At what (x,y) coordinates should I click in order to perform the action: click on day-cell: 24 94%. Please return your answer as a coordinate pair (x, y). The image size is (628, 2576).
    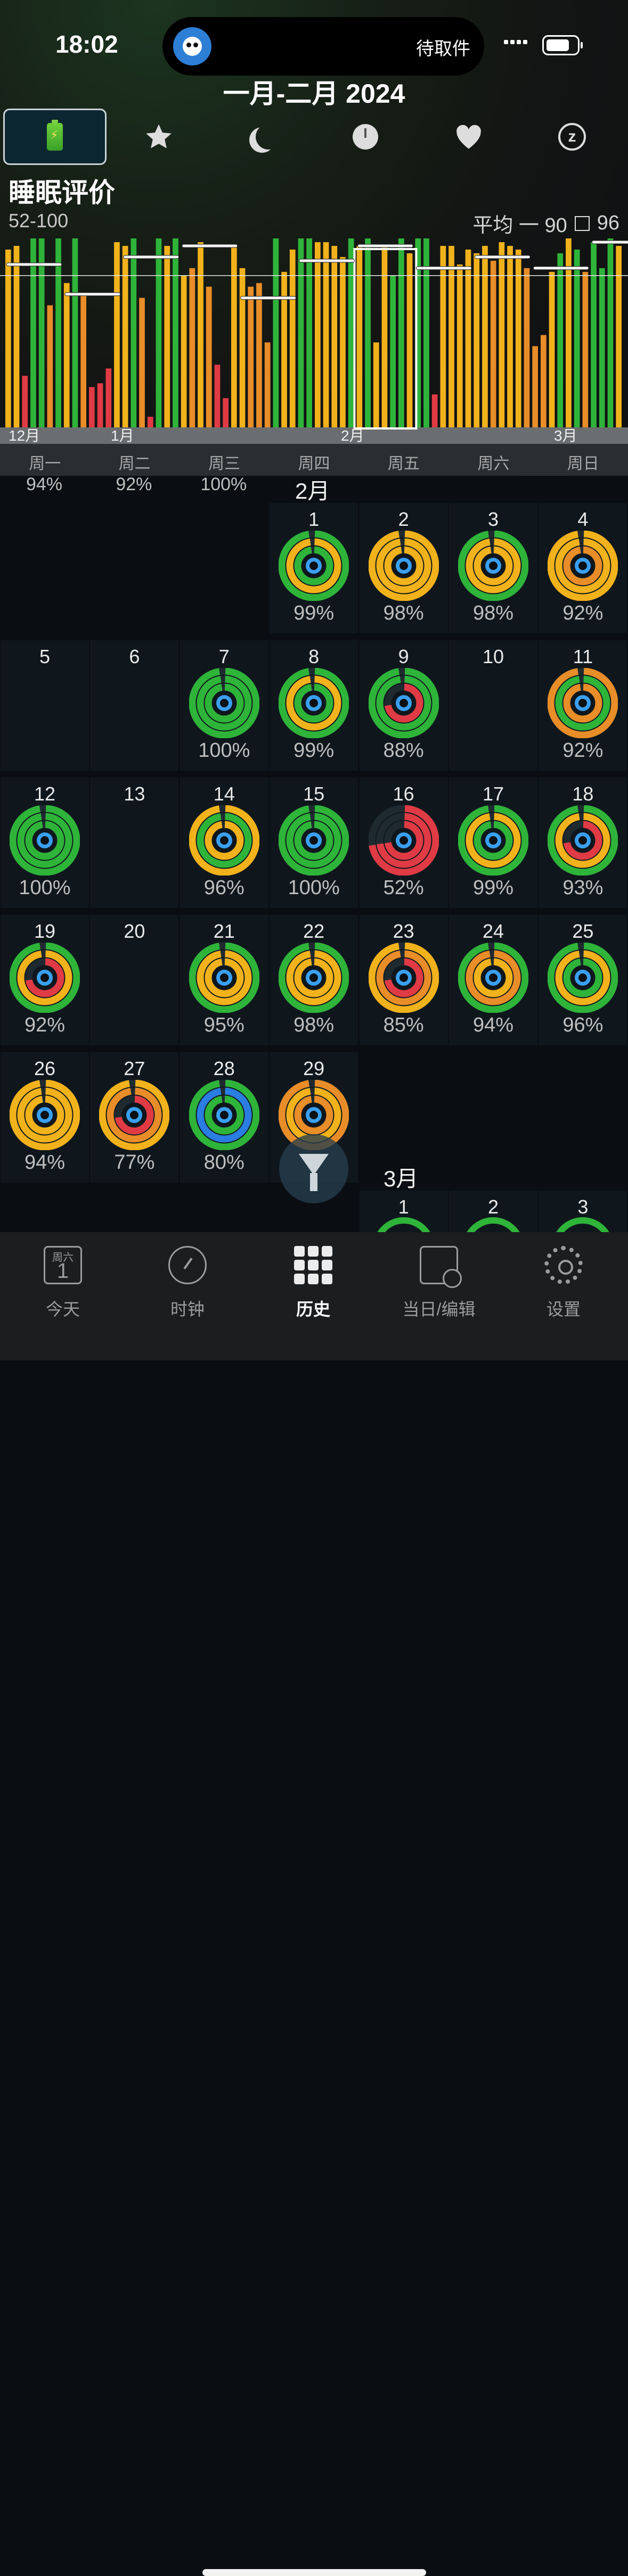
    Looking at the image, I should click on (493, 980).